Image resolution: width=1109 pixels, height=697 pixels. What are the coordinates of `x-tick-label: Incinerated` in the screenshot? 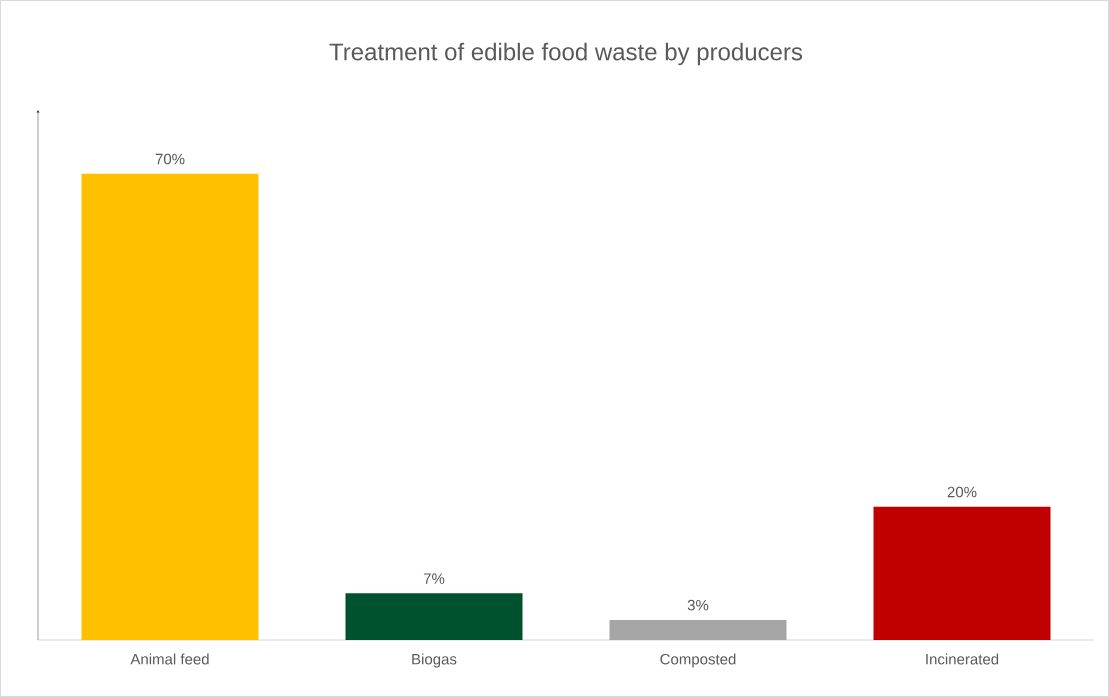 It's located at (962, 659).